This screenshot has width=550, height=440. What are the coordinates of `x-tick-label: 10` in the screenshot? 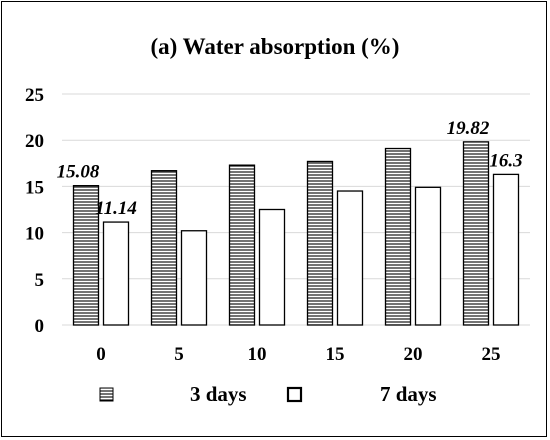 It's located at (257, 354).